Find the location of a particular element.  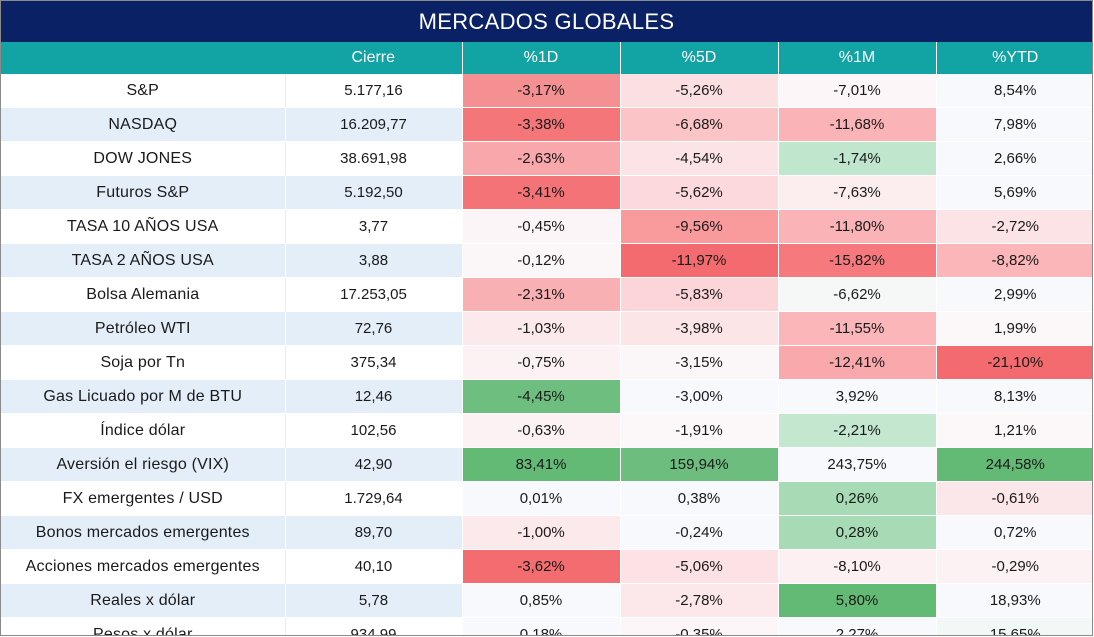

pct-ytd-cell: 2,66% is located at coordinates (1014, 158).